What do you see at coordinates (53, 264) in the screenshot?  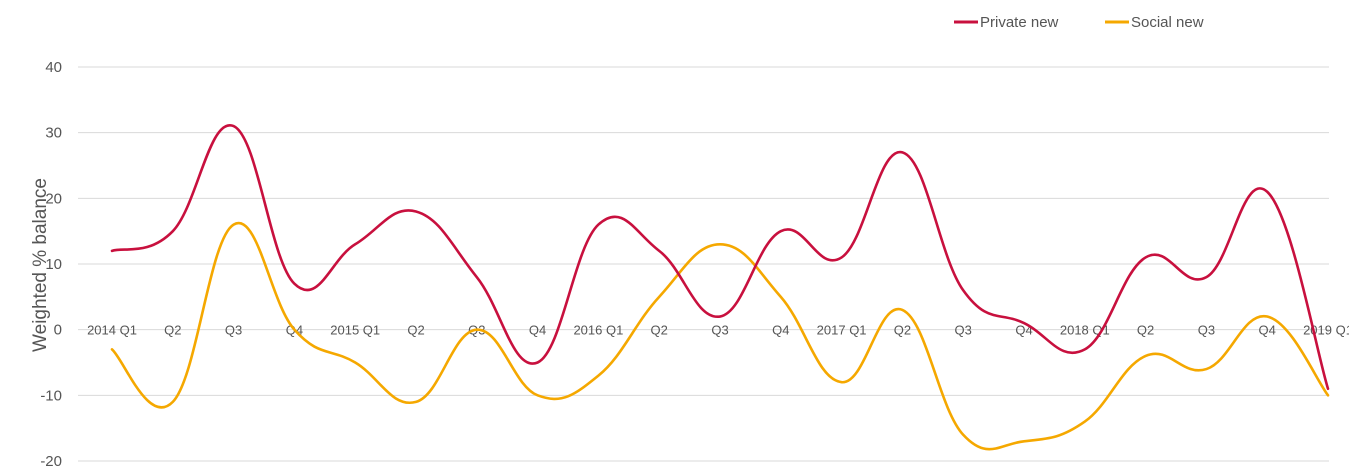 I see `y-tick-label: 10` at bounding box center [53, 264].